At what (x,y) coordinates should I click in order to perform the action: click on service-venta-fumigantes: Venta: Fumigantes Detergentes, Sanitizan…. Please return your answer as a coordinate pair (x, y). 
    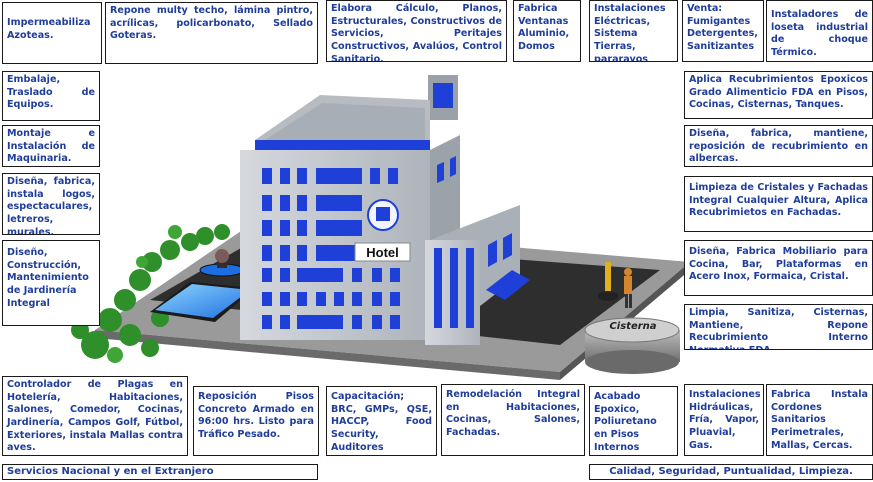
    Looking at the image, I should click on (723, 31).